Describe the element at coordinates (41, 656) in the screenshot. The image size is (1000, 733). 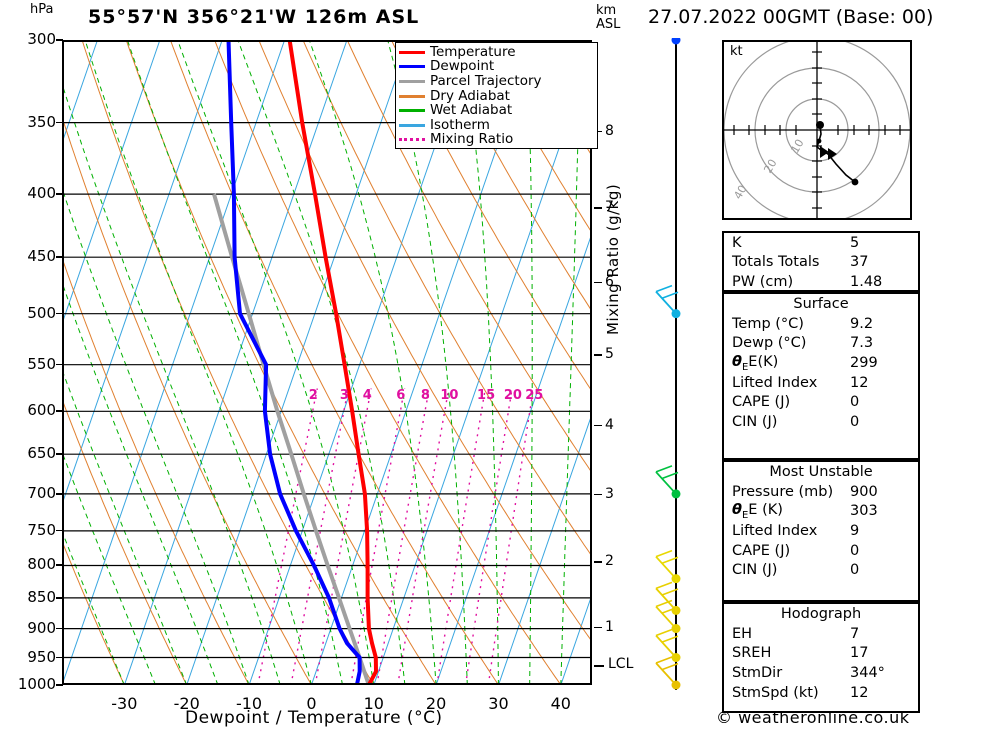
I see `pressure-tick-label: 950` at that location.